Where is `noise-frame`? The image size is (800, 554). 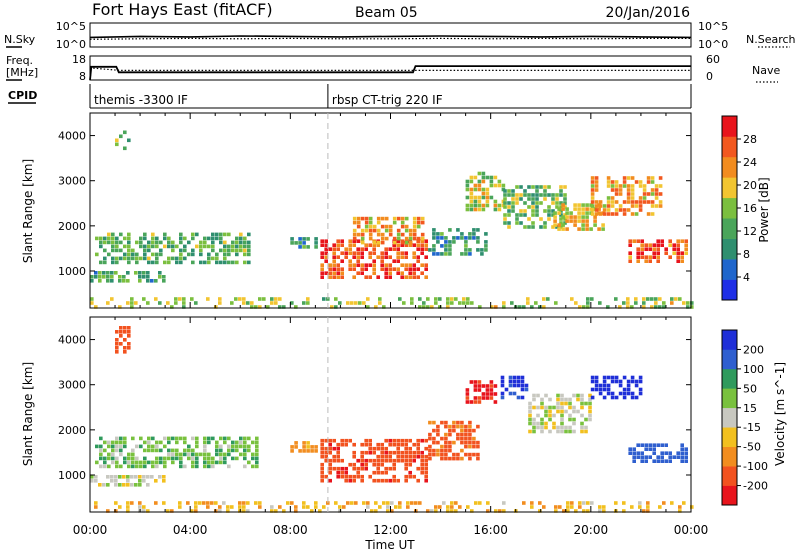 noise-frame is located at coordinates (390, 35).